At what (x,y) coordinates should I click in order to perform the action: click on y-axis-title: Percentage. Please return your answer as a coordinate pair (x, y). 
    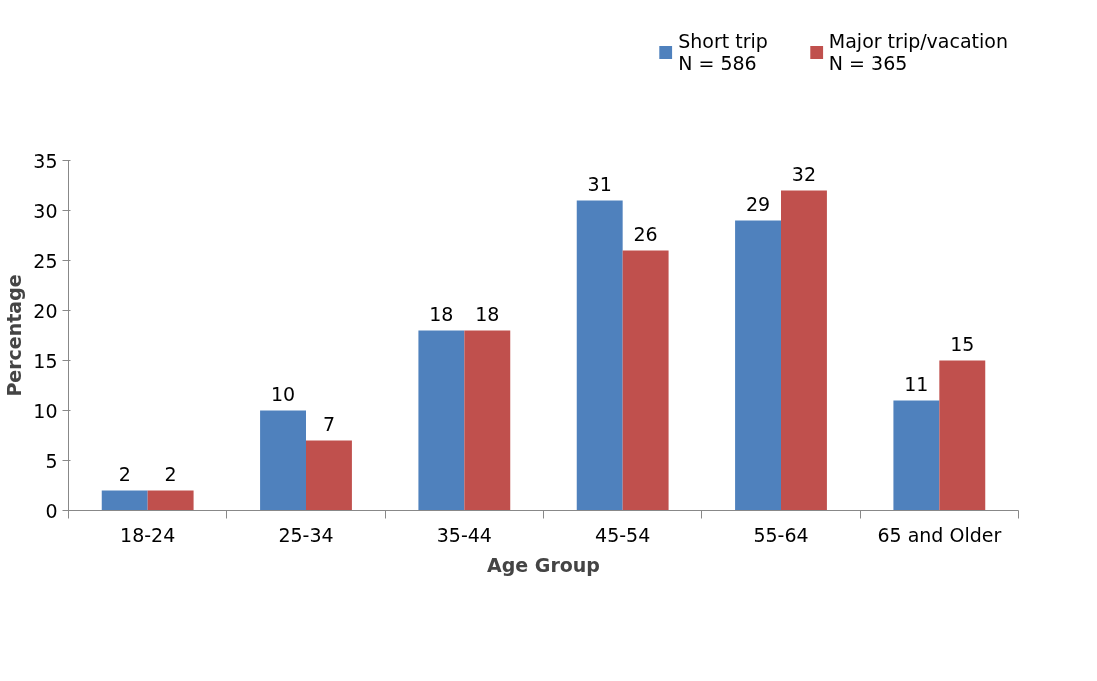
    Looking at the image, I should click on (14, 335).